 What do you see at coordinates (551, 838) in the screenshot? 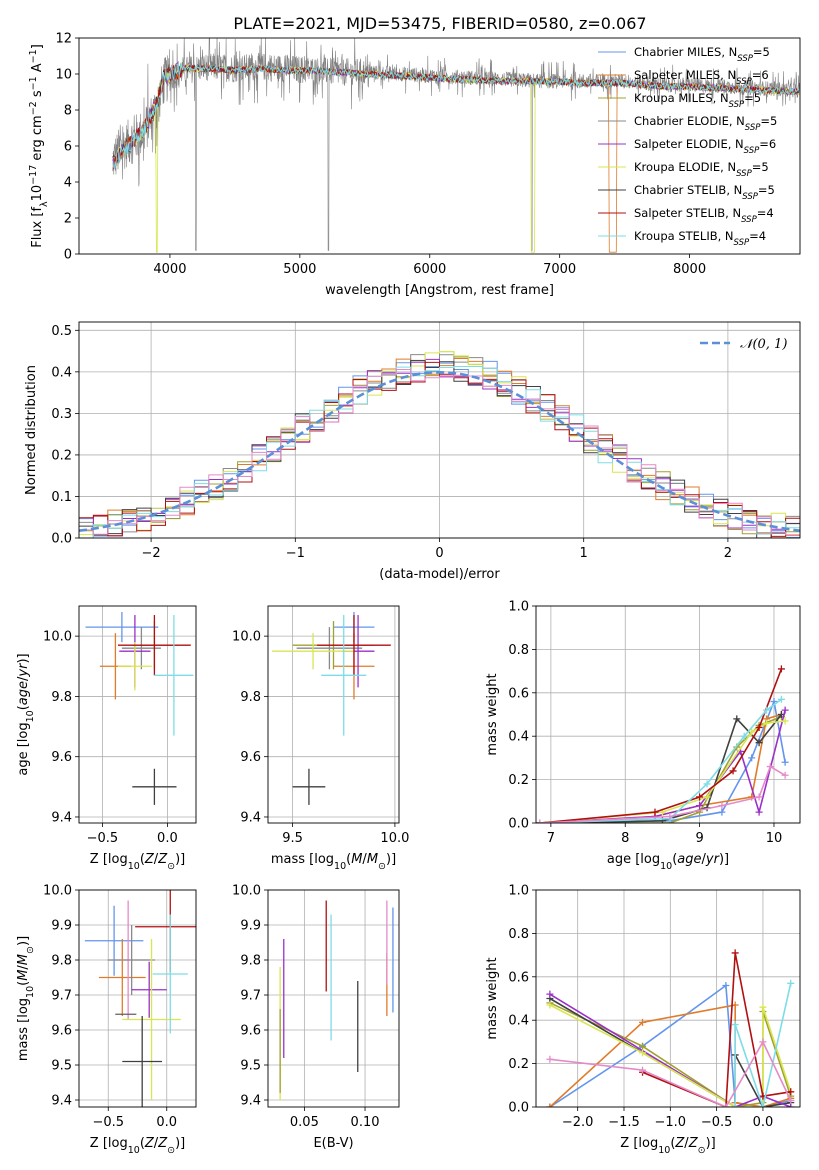
I see `x-tick-label: 7` at bounding box center [551, 838].